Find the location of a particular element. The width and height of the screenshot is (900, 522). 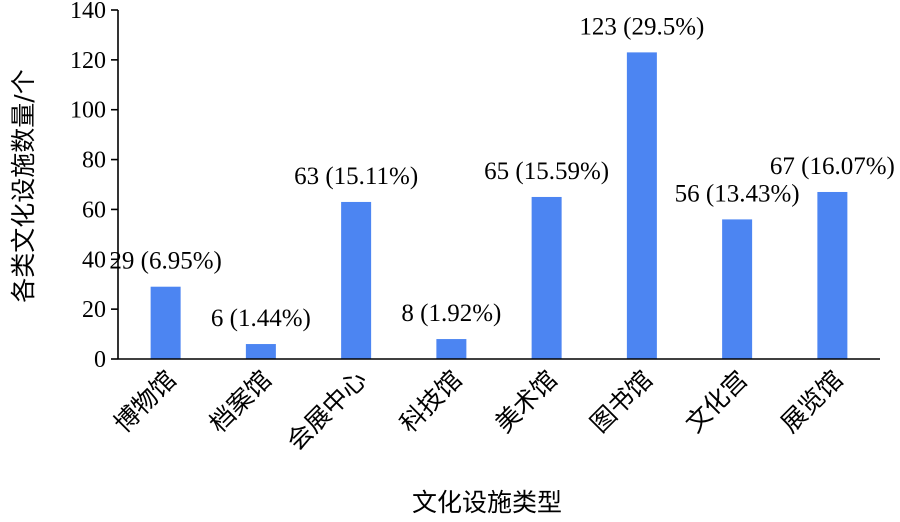

y-tick-label: 60 is located at coordinates (94, 210).